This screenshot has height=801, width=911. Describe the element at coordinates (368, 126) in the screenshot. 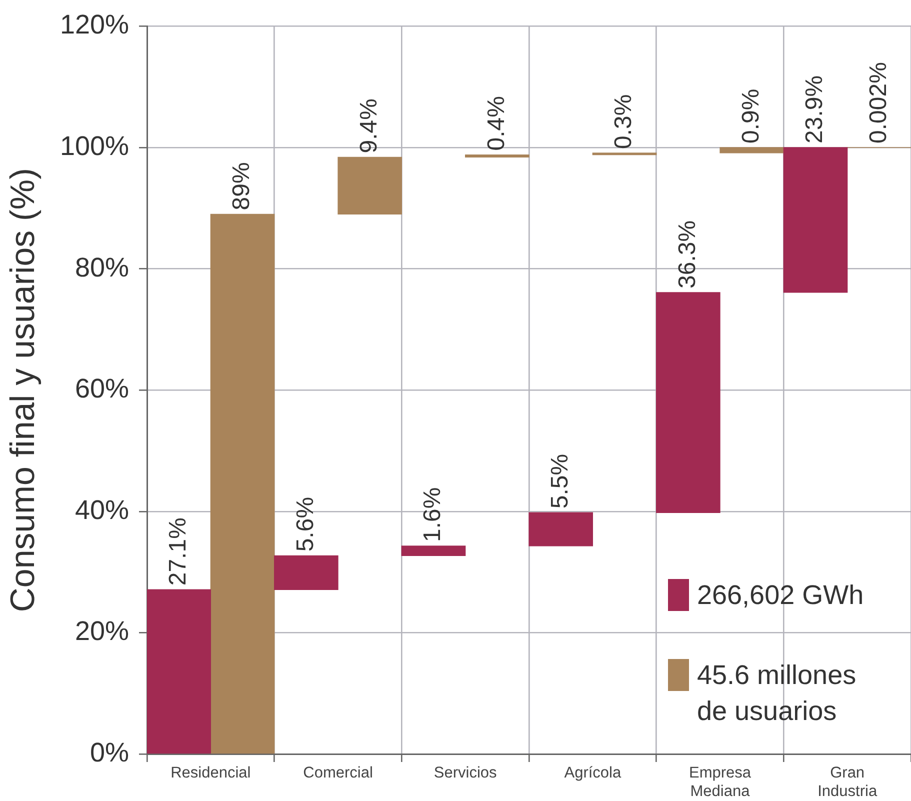

I see `data-label: 9.4%` at that location.